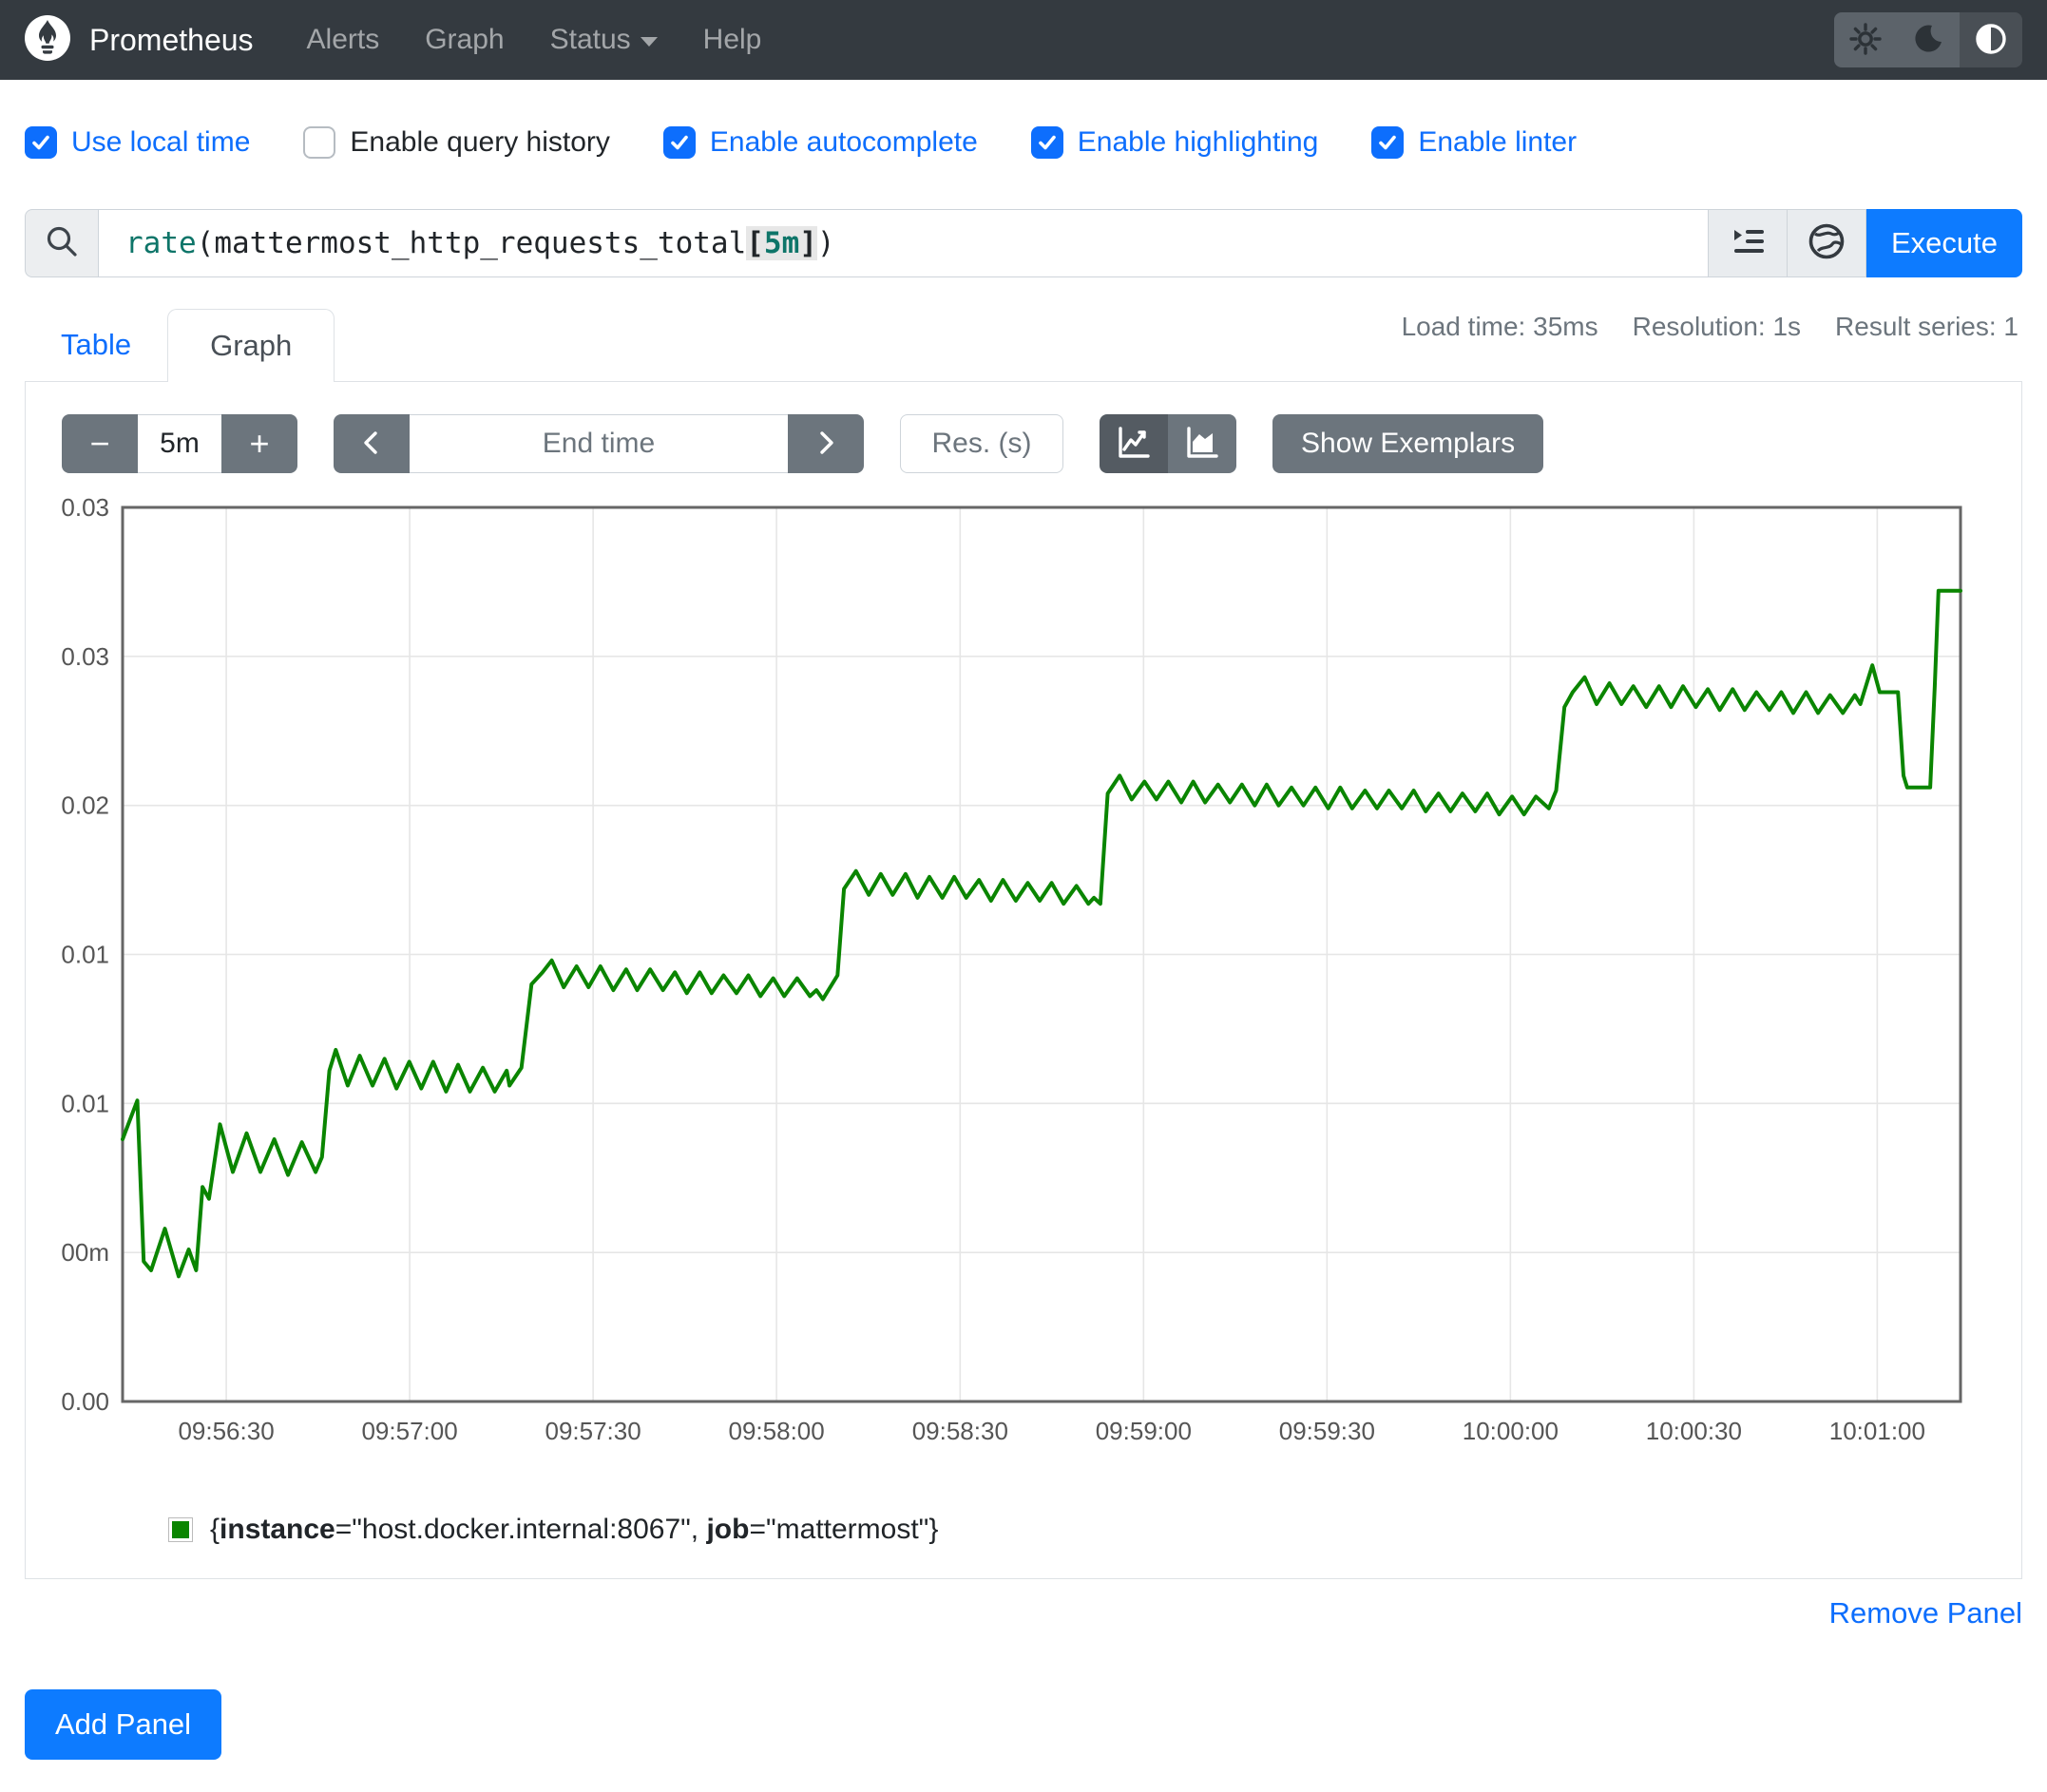 This screenshot has width=2047, height=1792. I want to click on sun-icon, so click(1865, 40).